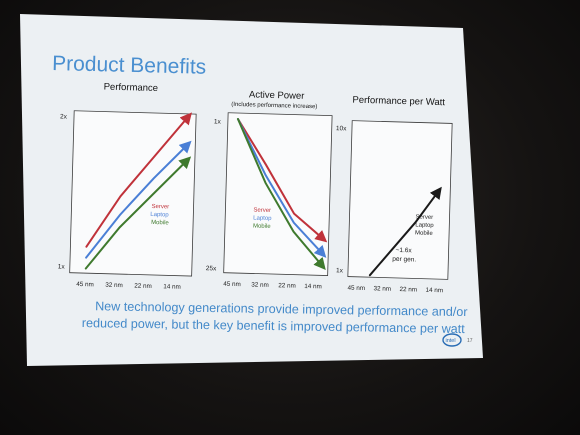 The width and height of the screenshot is (580, 435). What do you see at coordinates (434, 290) in the screenshot?
I see `perf-per-watt-xtick-14nm: 14 nm` at bounding box center [434, 290].